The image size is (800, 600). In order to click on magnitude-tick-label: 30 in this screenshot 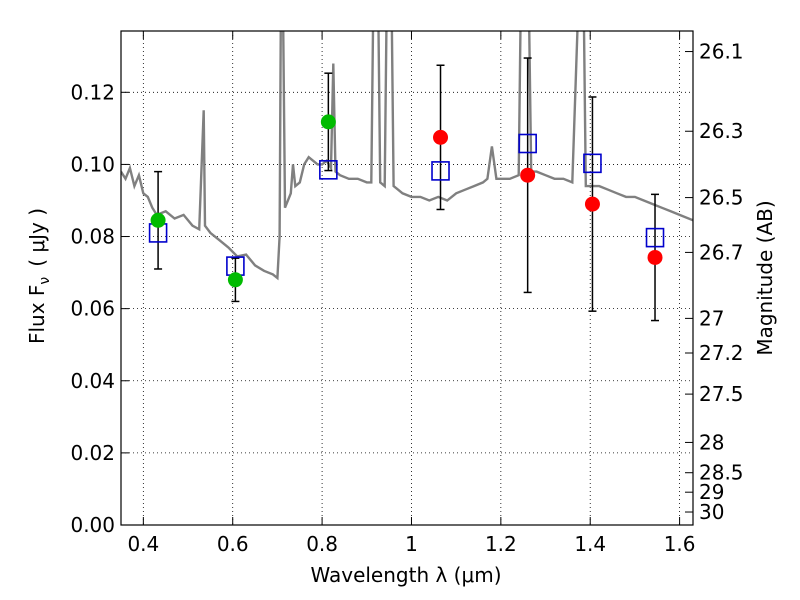, I will do `click(711, 512)`.